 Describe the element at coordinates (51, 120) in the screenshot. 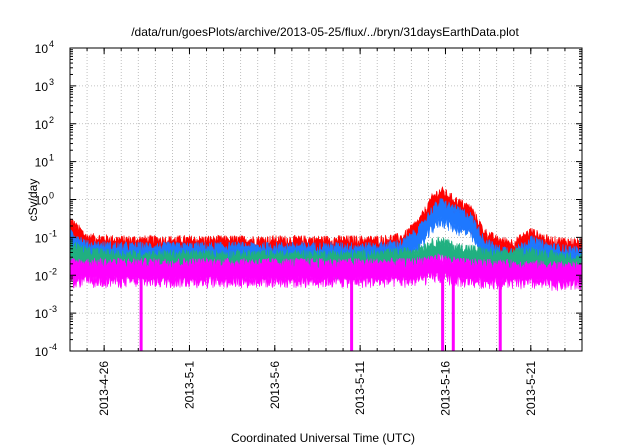

I see `y-tick-exponent: 2` at that location.